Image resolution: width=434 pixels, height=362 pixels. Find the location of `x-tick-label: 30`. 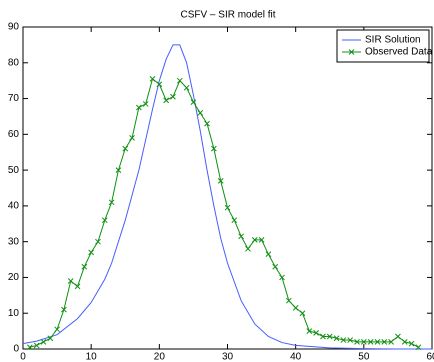

x-tick-label: 30 is located at coordinates (228, 357).